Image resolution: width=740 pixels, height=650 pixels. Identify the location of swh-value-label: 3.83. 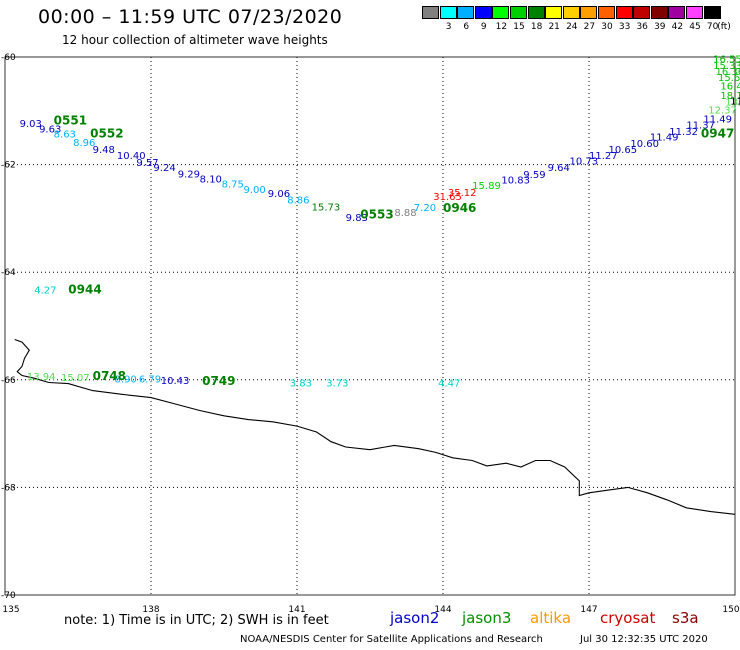
(301, 383).